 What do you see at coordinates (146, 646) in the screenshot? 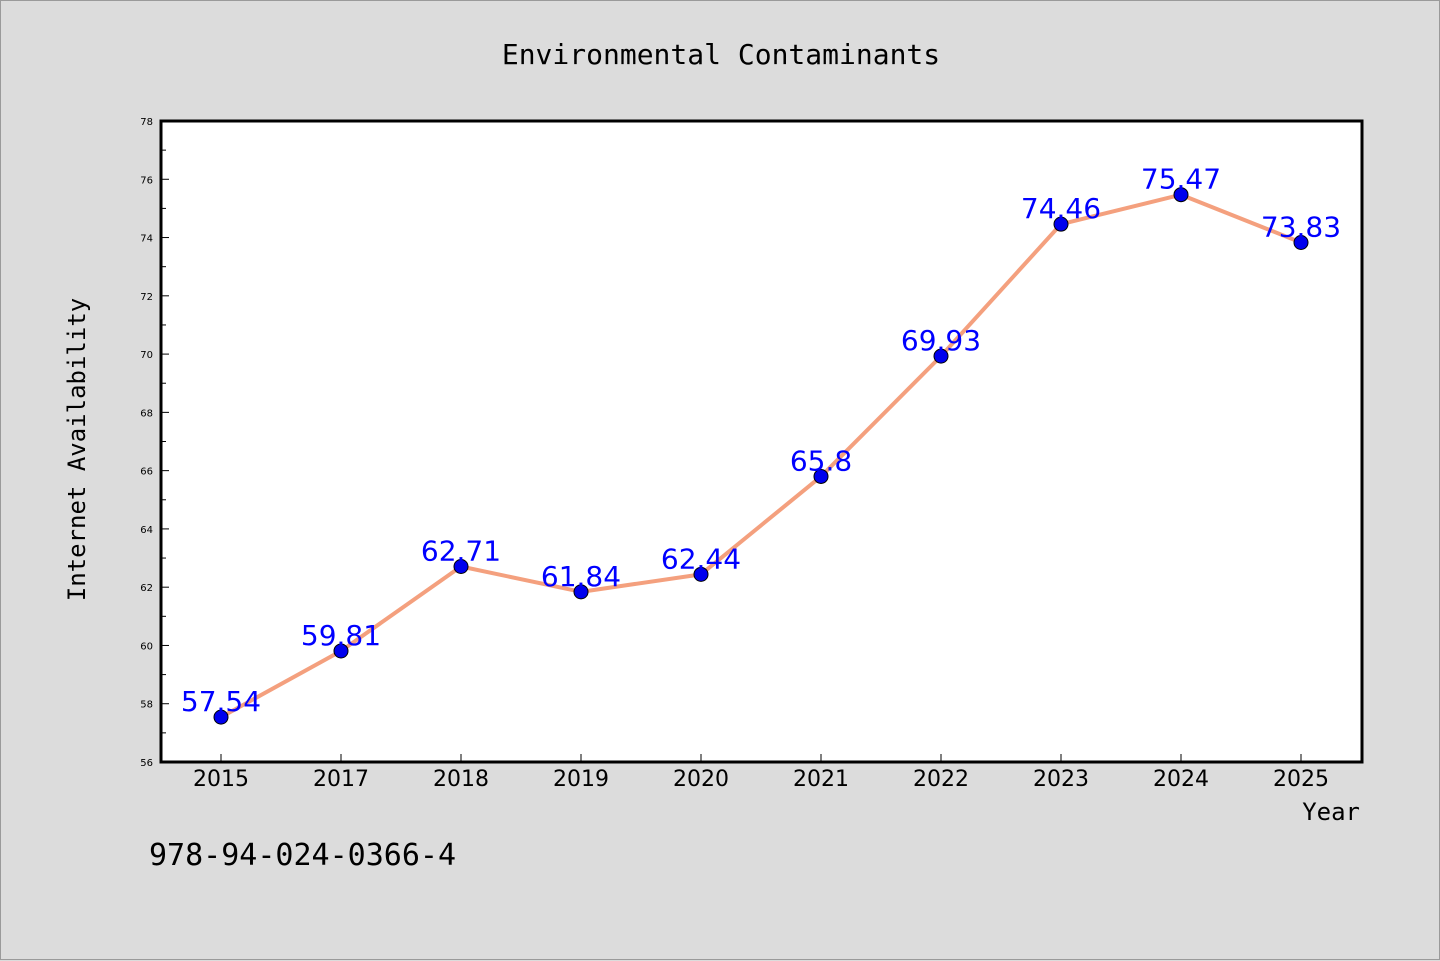
I see `y-tick-label: 60` at bounding box center [146, 646].